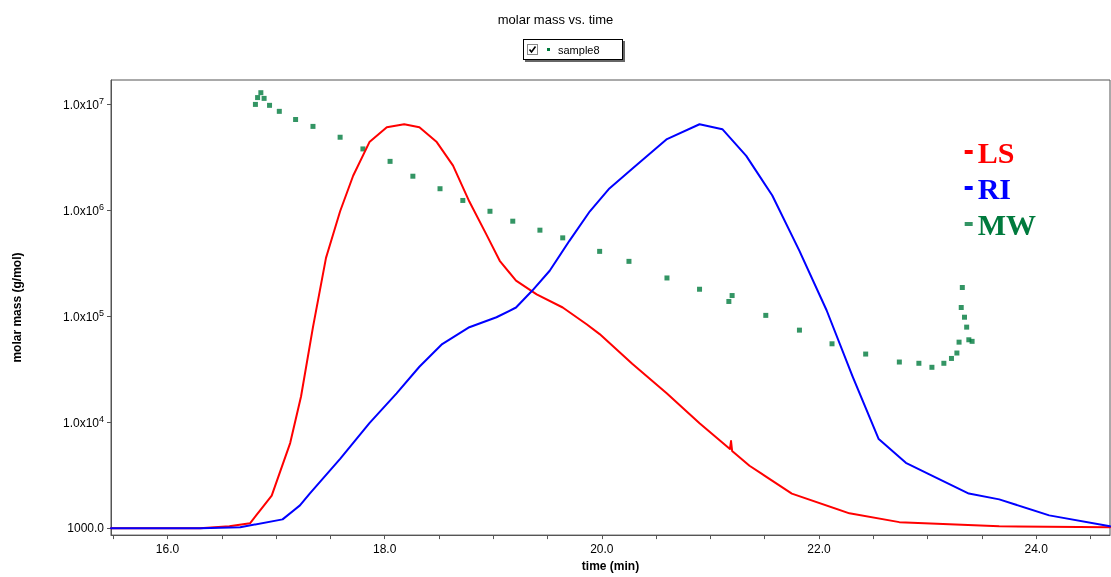 Image resolution: width=1111 pixels, height=577 pixels. I want to click on y-axis-title: molar mass (g/mol), so click(17, 307).